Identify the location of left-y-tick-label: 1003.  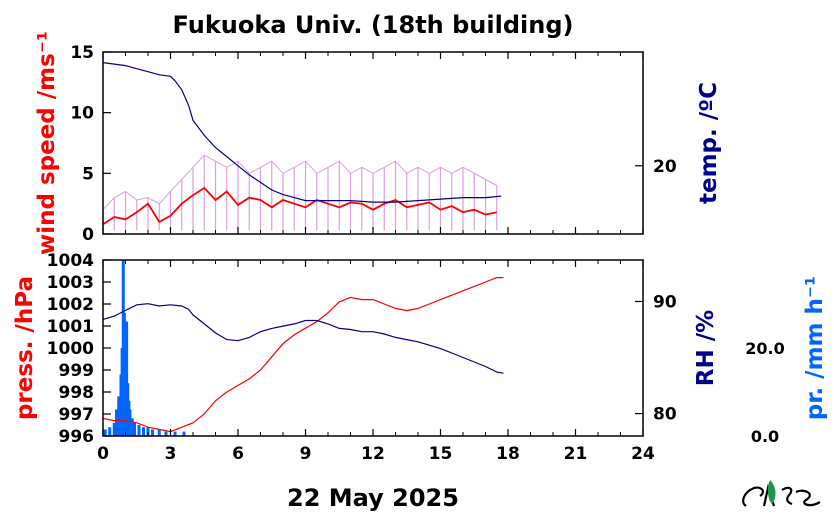
(70, 283).